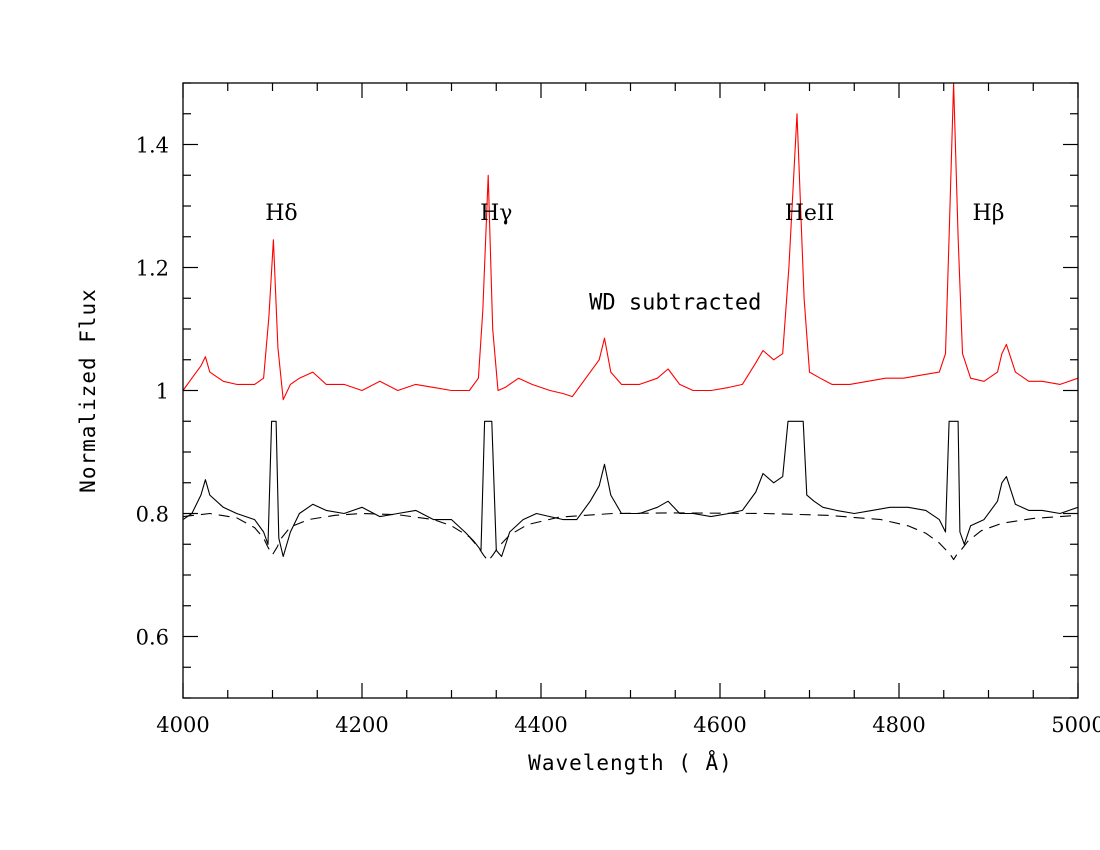 The width and height of the screenshot is (1100, 850). Describe the element at coordinates (898, 725) in the screenshot. I see `x-tick-label: 4800` at that location.